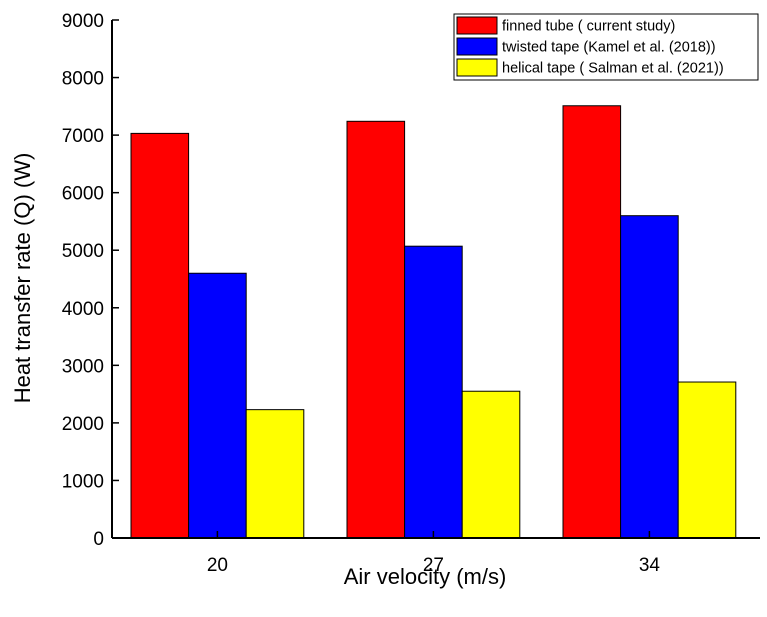  What do you see at coordinates (22, 278) in the screenshot?
I see `y-axis-title: Heat transfer rate (Q) (W)` at bounding box center [22, 278].